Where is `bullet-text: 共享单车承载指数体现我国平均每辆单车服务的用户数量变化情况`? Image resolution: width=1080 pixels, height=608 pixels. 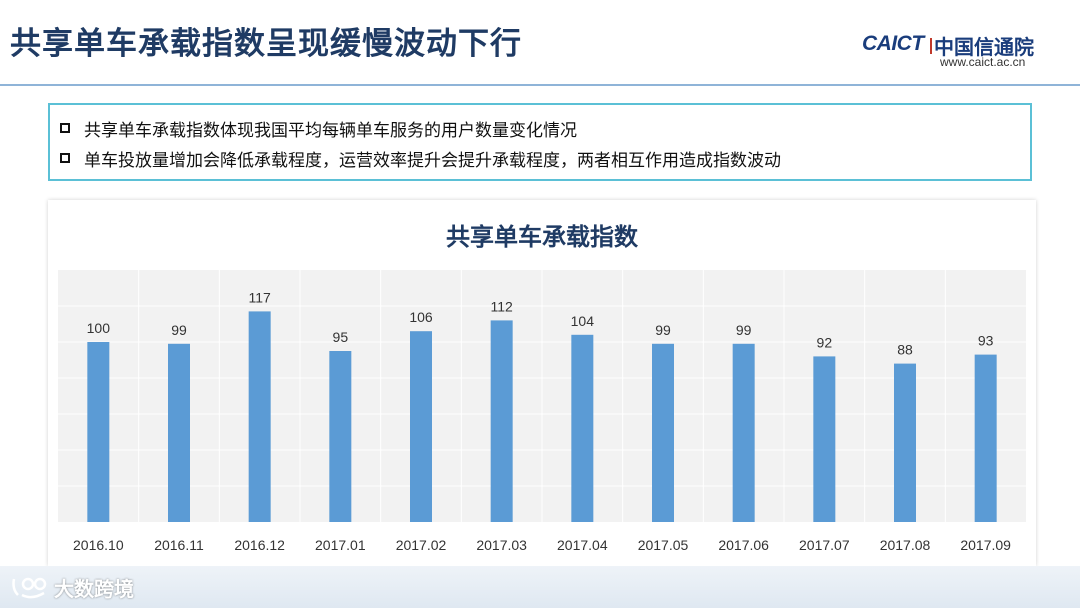 bullet-text: 共享单车承载指数体现我国平均每辆单车服务的用户数量变化情况 is located at coordinates (330, 130).